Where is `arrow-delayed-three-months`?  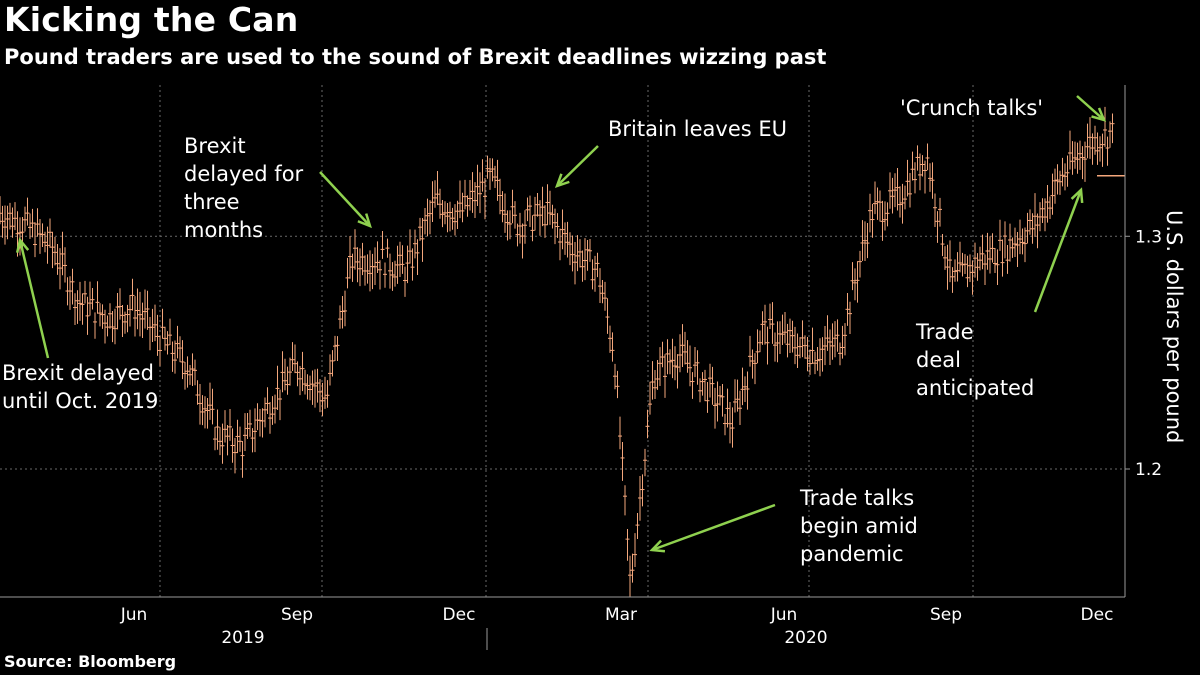
arrow-delayed-three-months is located at coordinates (345, 199).